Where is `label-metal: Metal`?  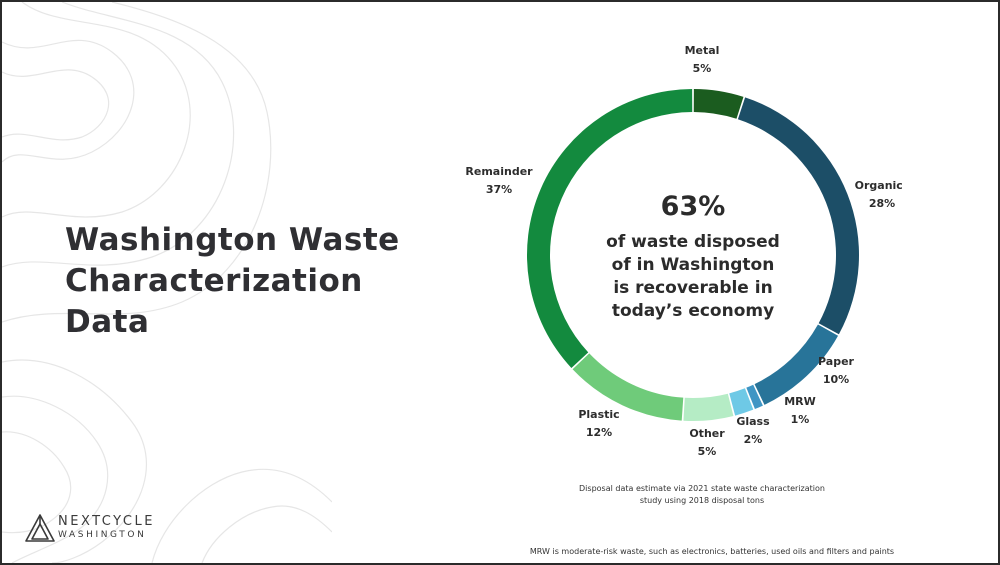
label-metal: Metal is located at coordinates (702, 50).